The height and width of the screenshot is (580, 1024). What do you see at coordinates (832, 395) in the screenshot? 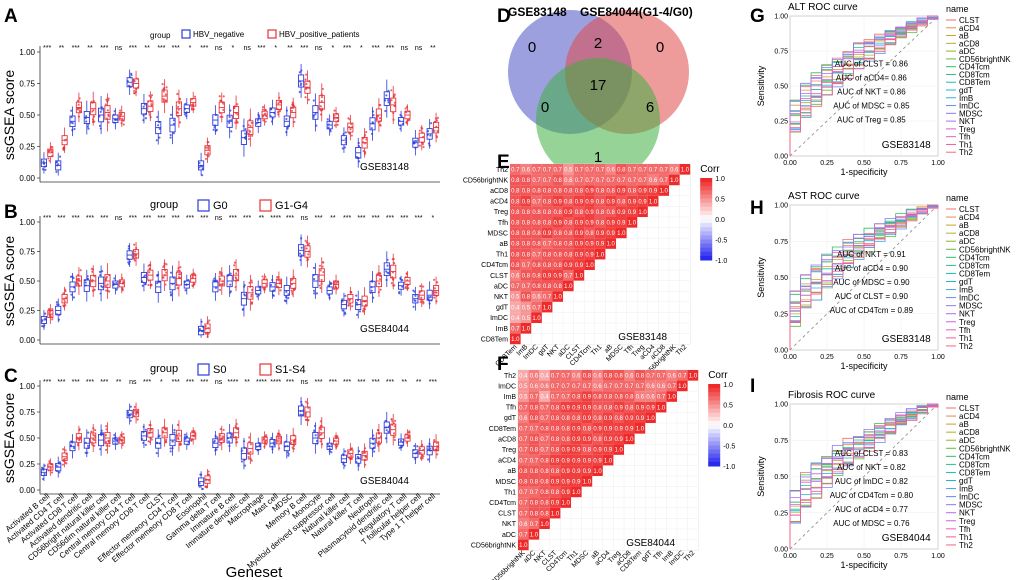
I see `roc-title: Fibrosis ROC curve` at bounding box center [832, 395].